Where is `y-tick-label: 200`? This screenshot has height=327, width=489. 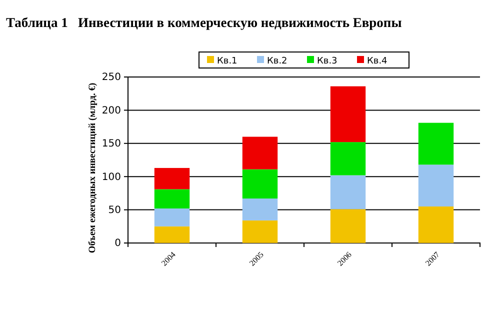
y-tick-label: 200 is located at coordinates (111, 110).